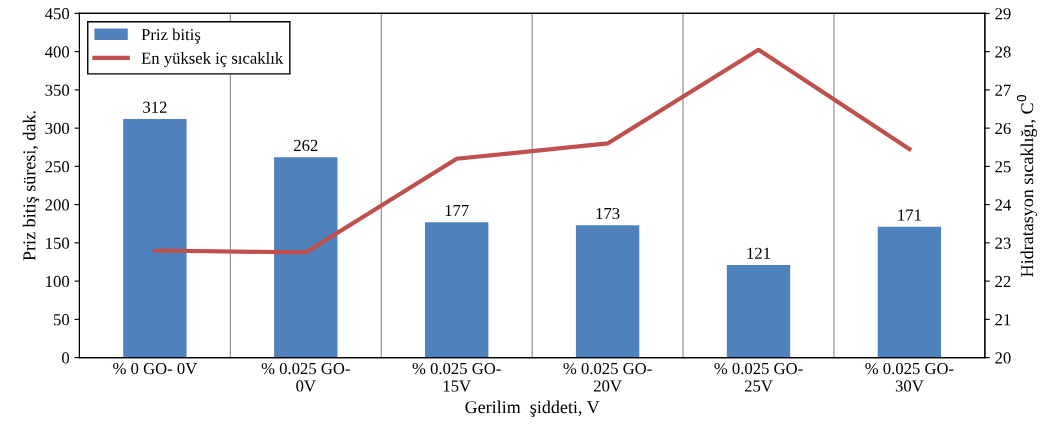  Describe the element at coordinates (759, 253) in the screenshot. I see `data-label: 121` at that location.